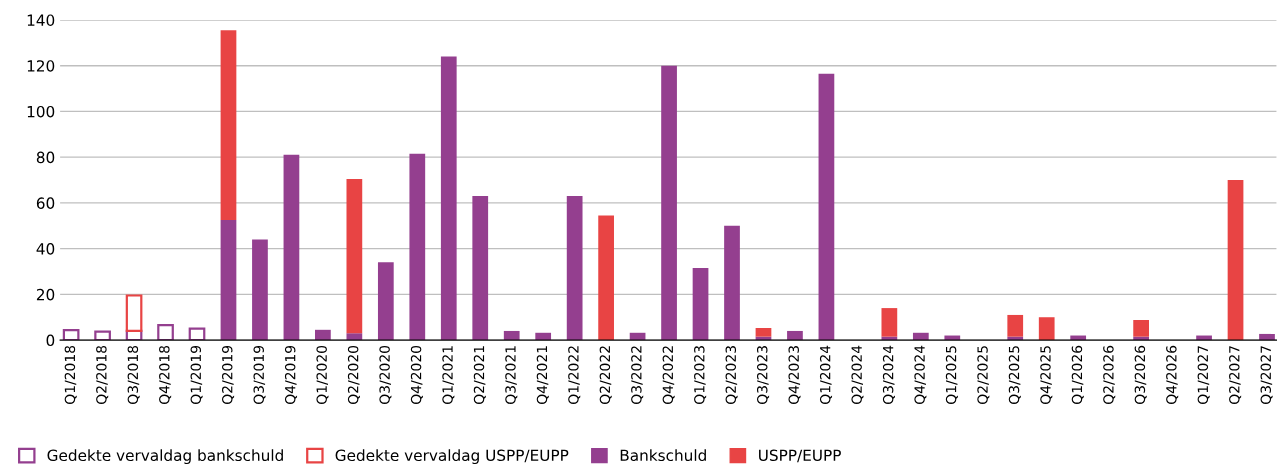 Image resolution: width=1279 pixels, height=475 pixels. What do you see at coordinates (574, 375) in the screenshot?
I see `x-tick-label: Q1/2022` at bounding box center [574, 375].